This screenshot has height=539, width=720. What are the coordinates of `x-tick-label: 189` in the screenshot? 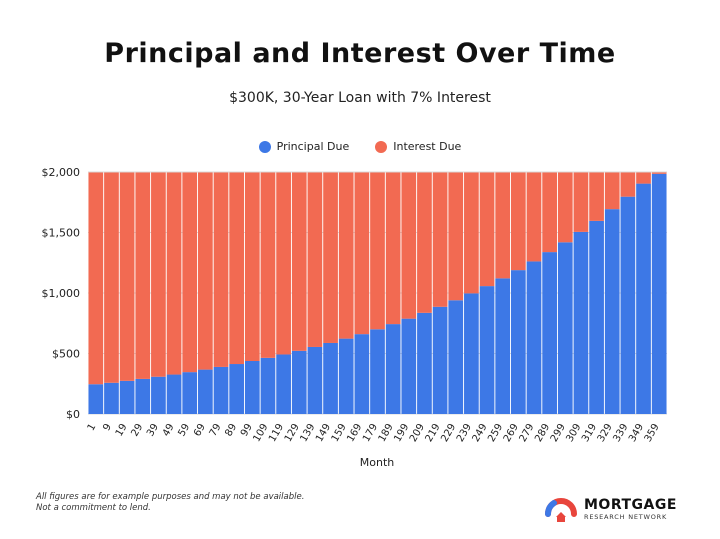 It's located at (386, 433).